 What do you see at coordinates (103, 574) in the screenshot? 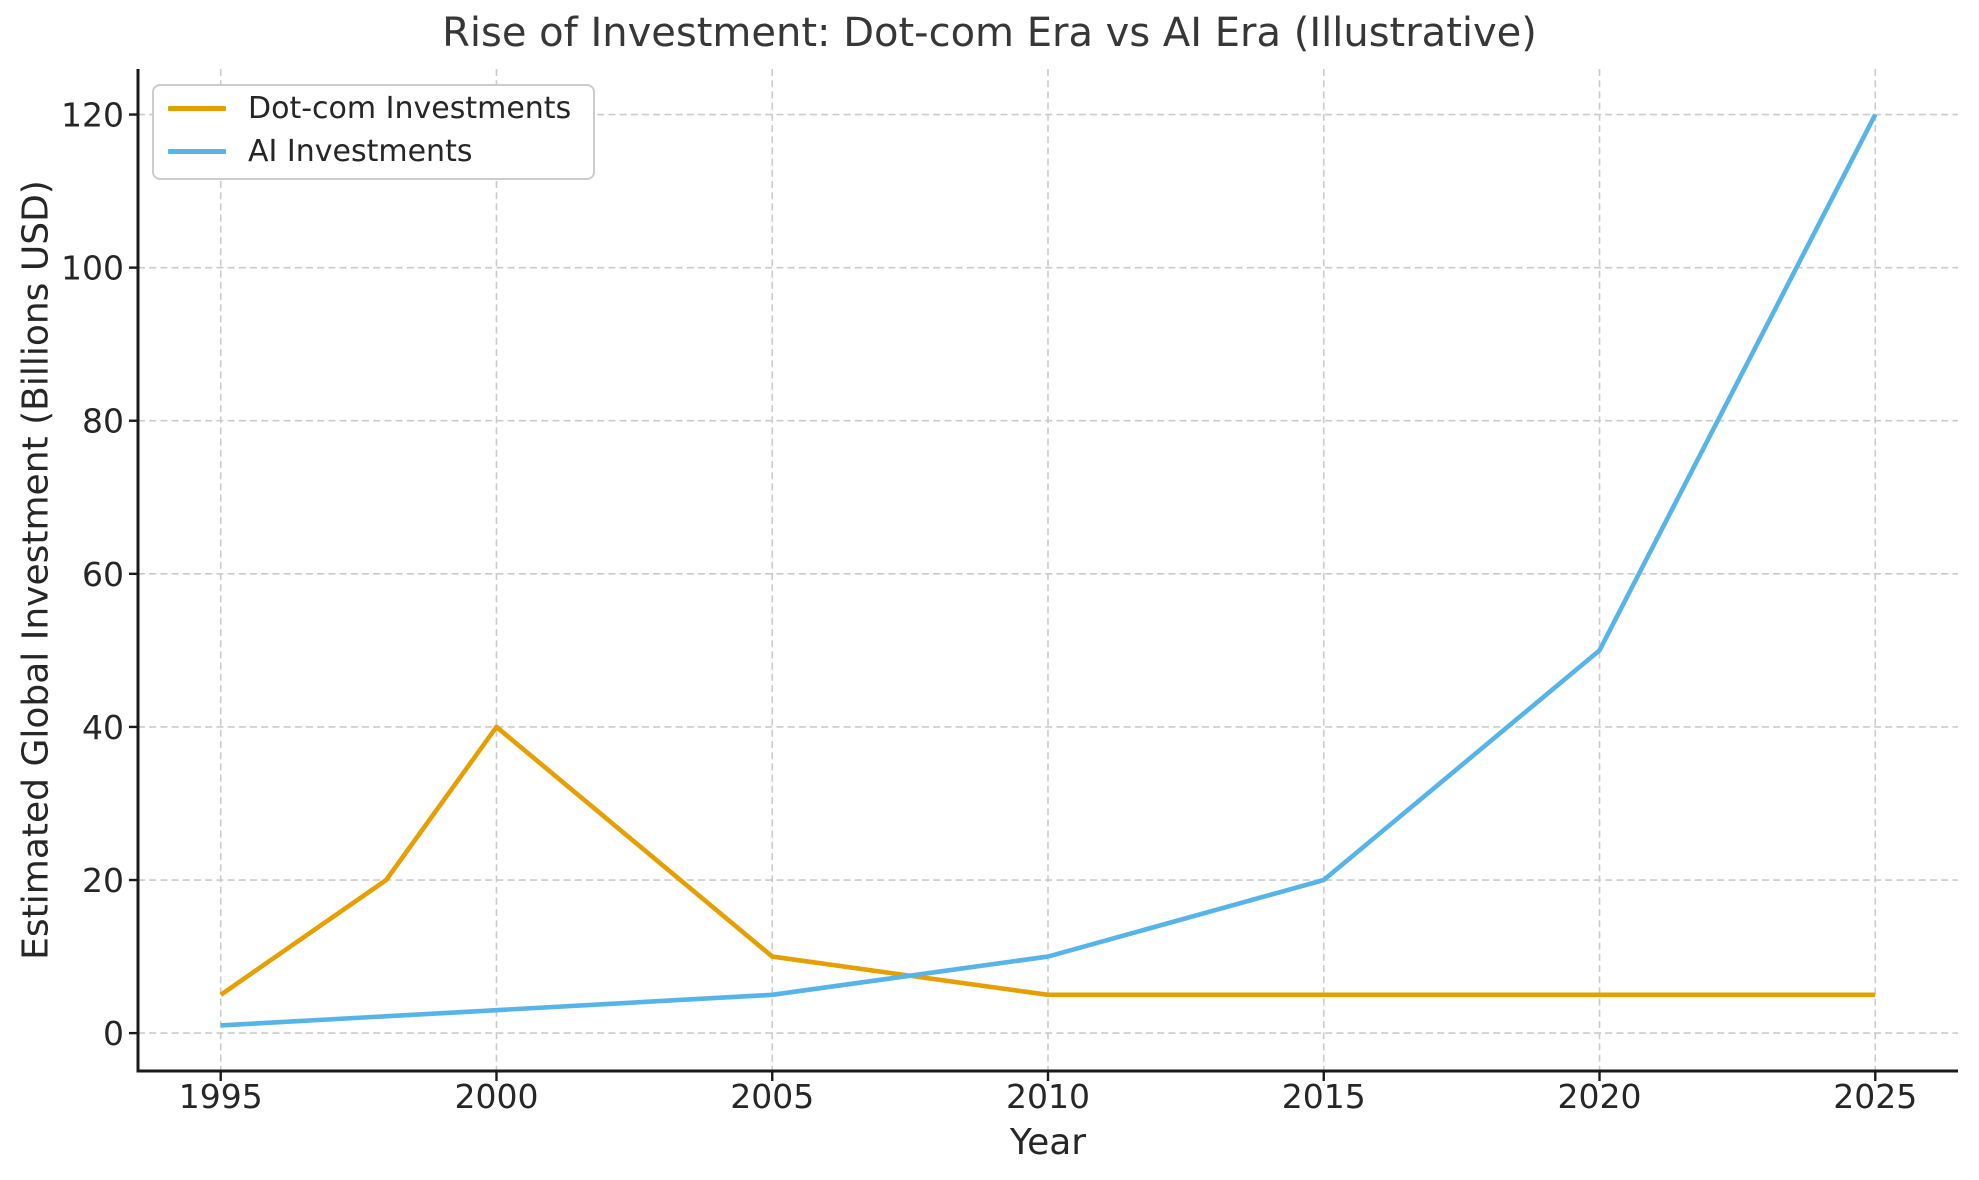
I see `y-tick-label: 60` at bounding box center [103, 574].